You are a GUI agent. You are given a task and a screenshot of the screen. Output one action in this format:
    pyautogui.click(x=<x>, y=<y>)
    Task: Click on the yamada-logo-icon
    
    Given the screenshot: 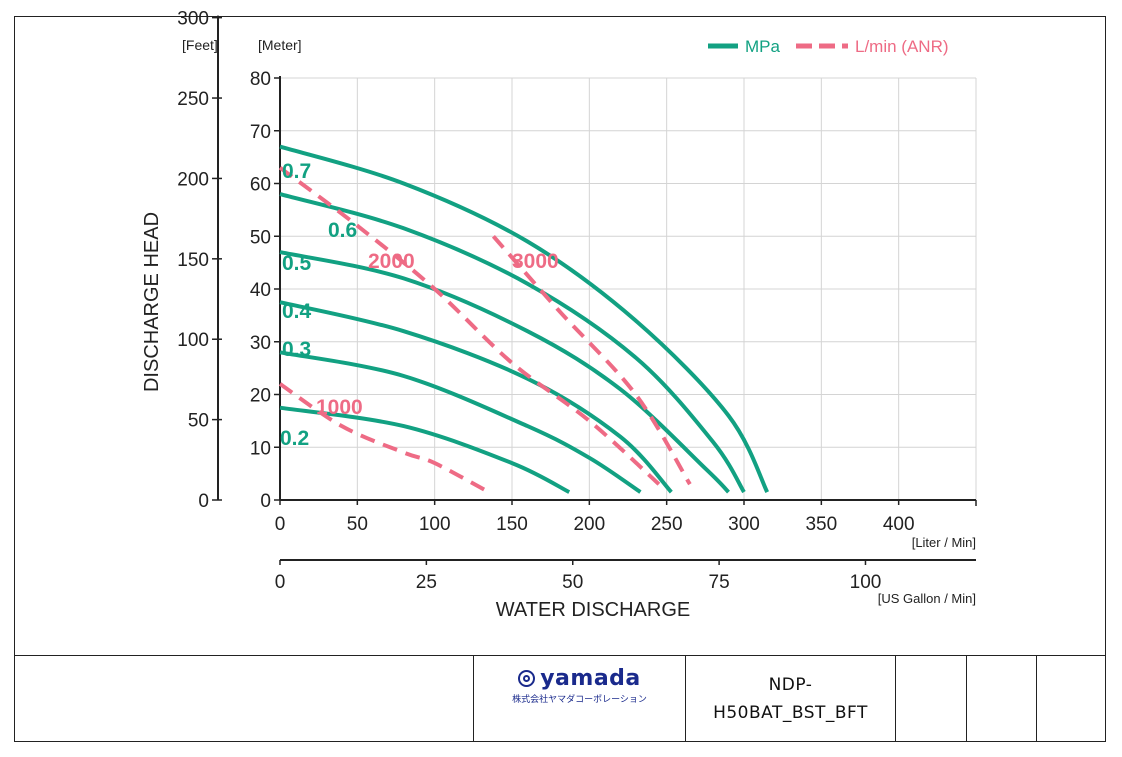 What is the action you would take?
    pyautogui.click(x=527, y=678)
    